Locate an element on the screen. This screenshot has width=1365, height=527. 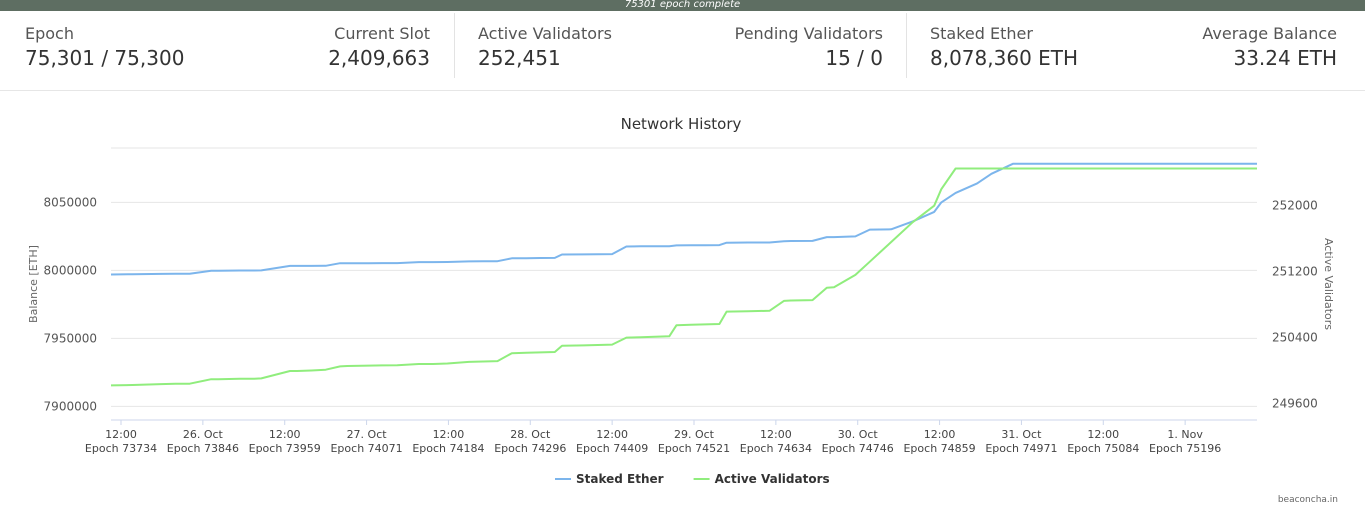
y-tick-label: 8000000 is located at coordinates (70, 270).